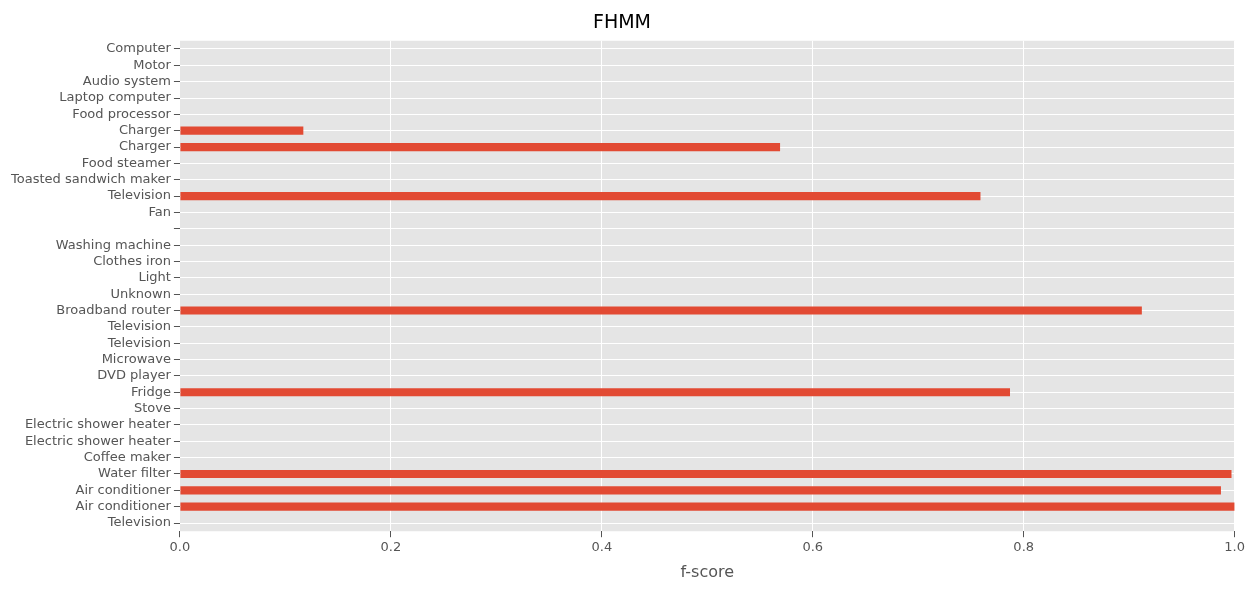 Image resolution: width=1259 pixels, height=595 pixels. I want to click on y-tick-label: Food processor, so click(122, 113).